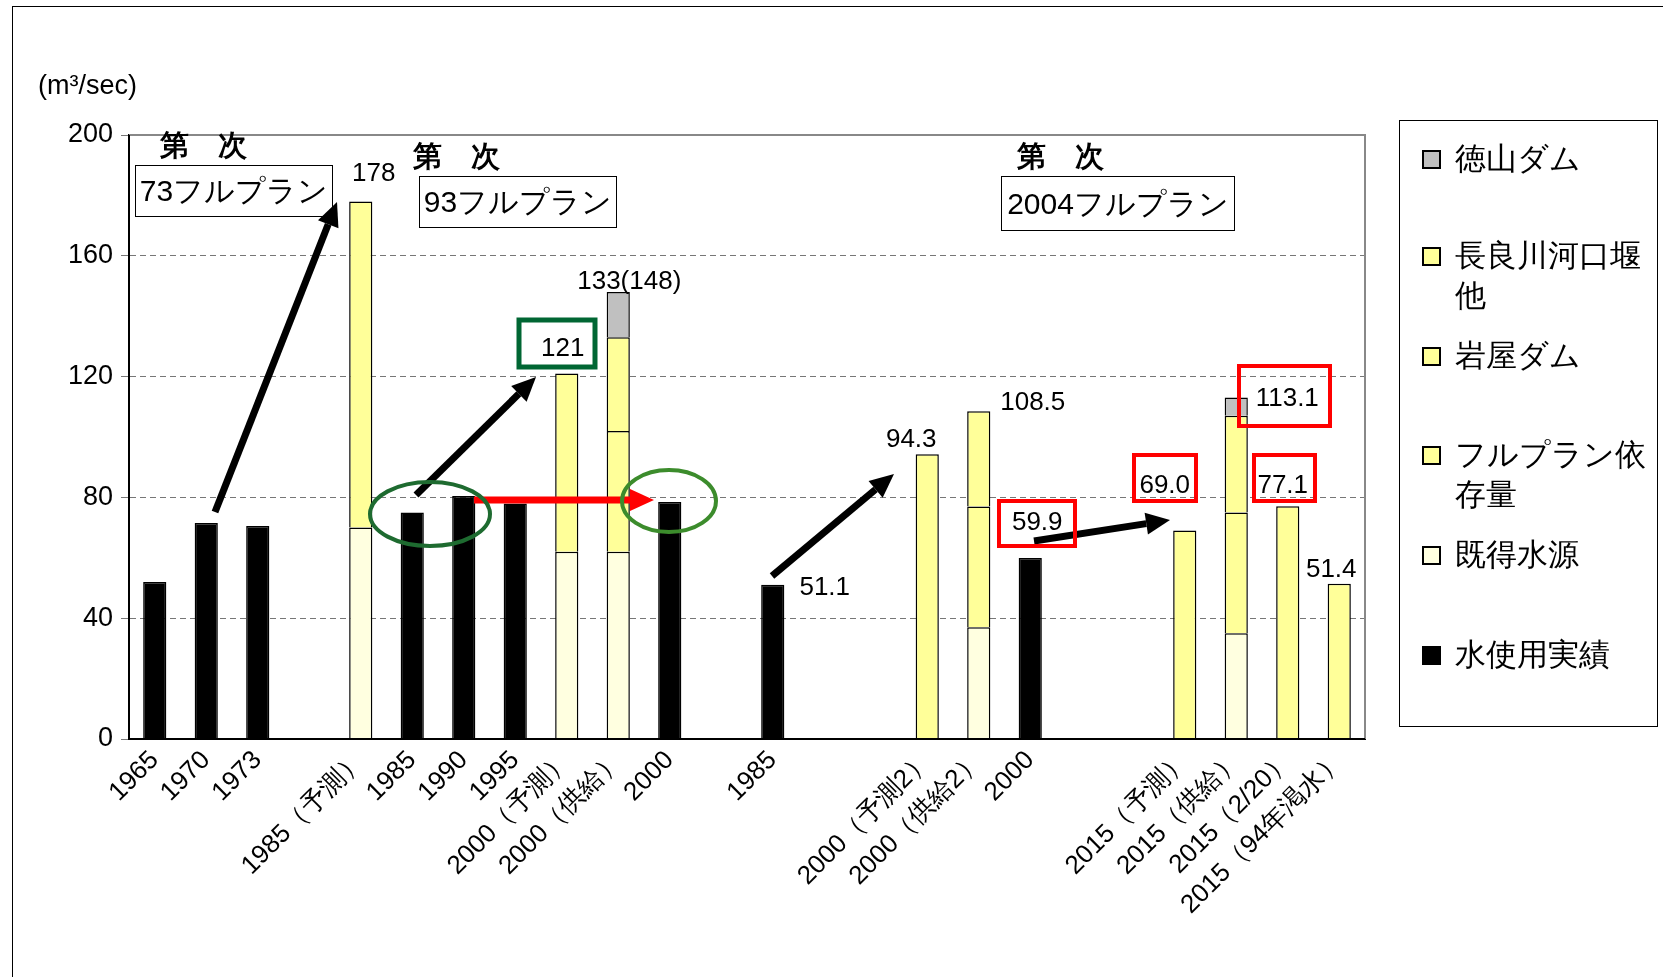 The image size is (1663, 977). What do you see at coordinates (518, 202) in the screenshot?
I see `annotation: 93フルプラン` at bounding box center [518, 202].